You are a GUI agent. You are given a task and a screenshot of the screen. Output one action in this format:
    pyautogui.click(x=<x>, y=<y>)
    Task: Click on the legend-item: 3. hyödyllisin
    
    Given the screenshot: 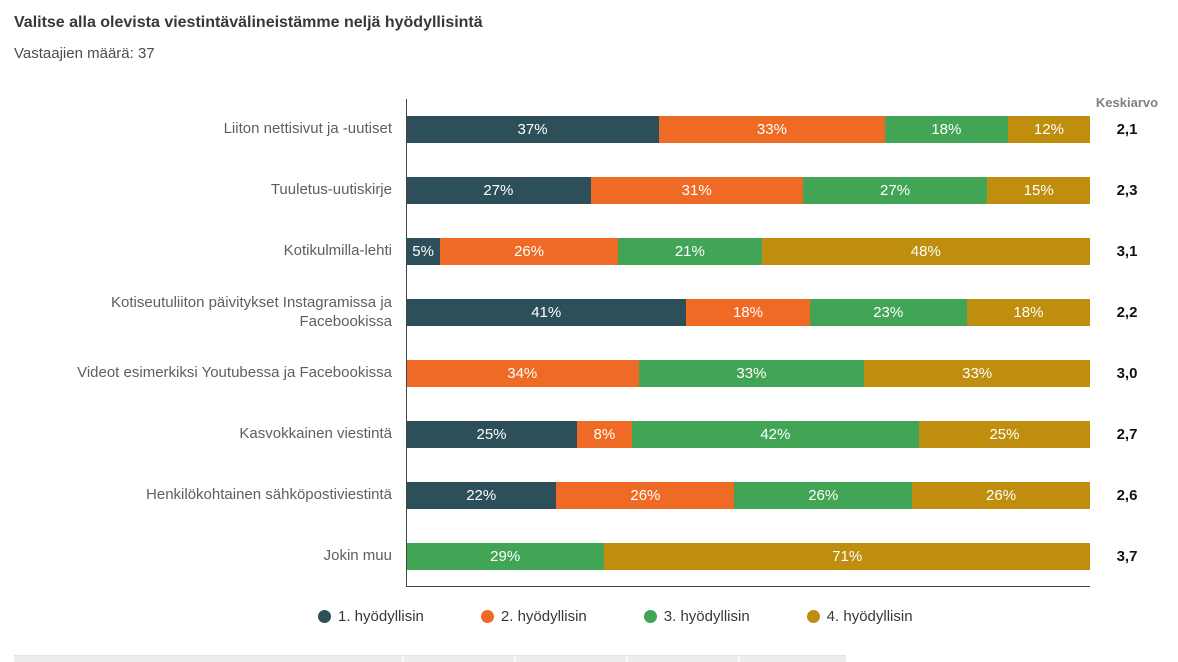 What is the action you would take?
    pyautogui.click(x=696, y=616)
    